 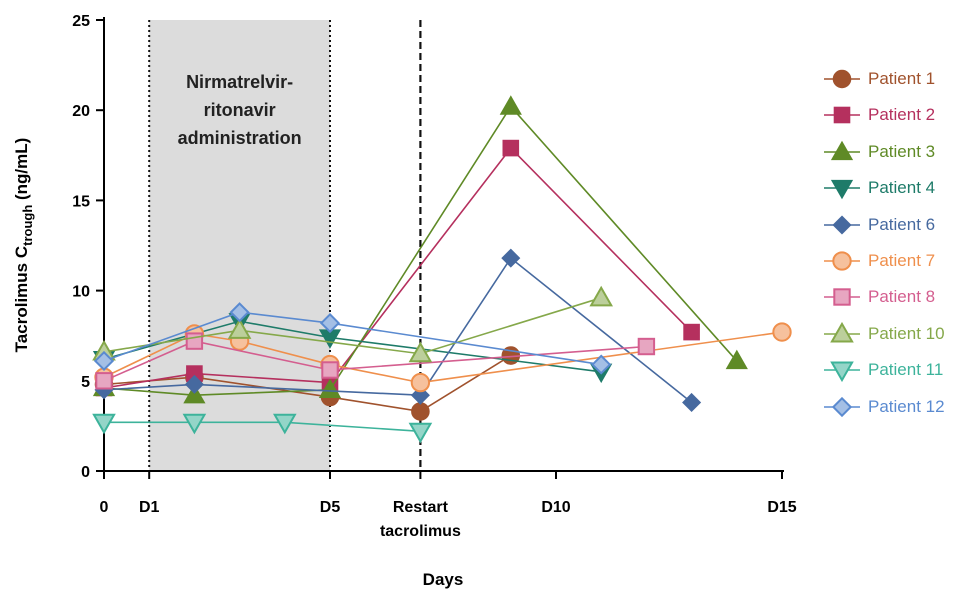 What do you see at coordinates (240, 110) in the screenshot?
I see `shaded-region-label: ritonavir` at bounding box center [240, 110].